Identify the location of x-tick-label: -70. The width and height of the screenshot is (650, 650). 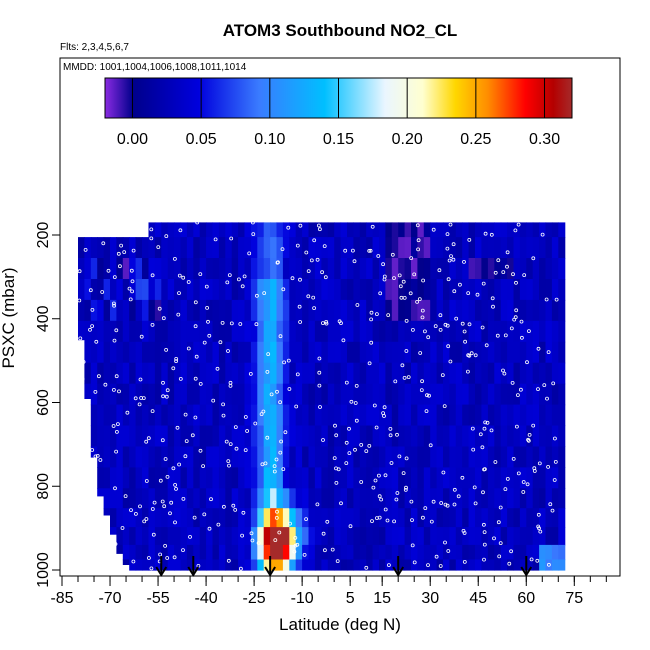
(109, 598).